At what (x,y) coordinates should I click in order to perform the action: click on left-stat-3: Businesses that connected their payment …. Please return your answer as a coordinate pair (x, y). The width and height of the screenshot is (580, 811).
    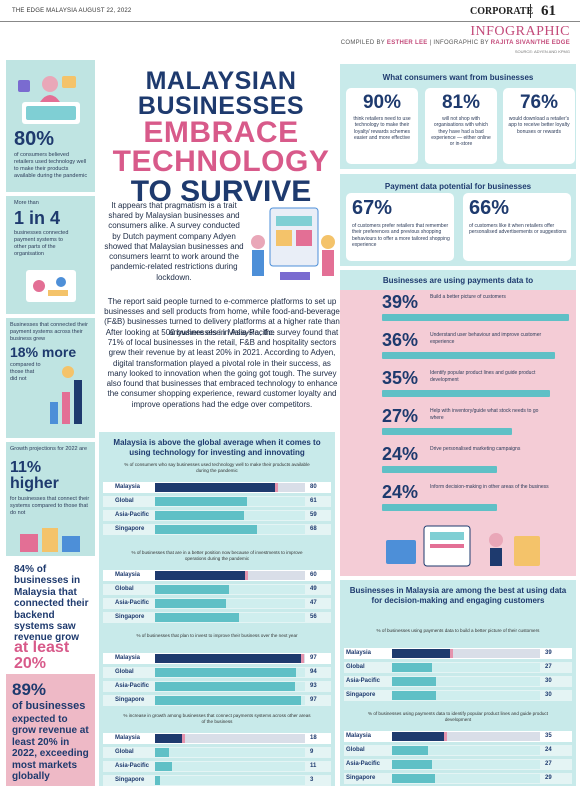
    Looking at the image, I should click on (50, 378).